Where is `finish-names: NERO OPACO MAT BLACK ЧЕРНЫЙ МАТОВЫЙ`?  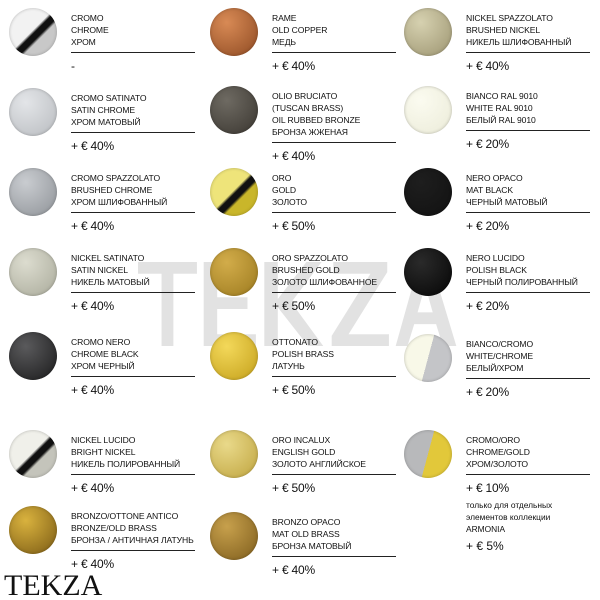
finish-names: NERO OPACO MAT BLACK ЧЕРНЫЙ МАТОВЫЙ is located at coordinates (528, 192).